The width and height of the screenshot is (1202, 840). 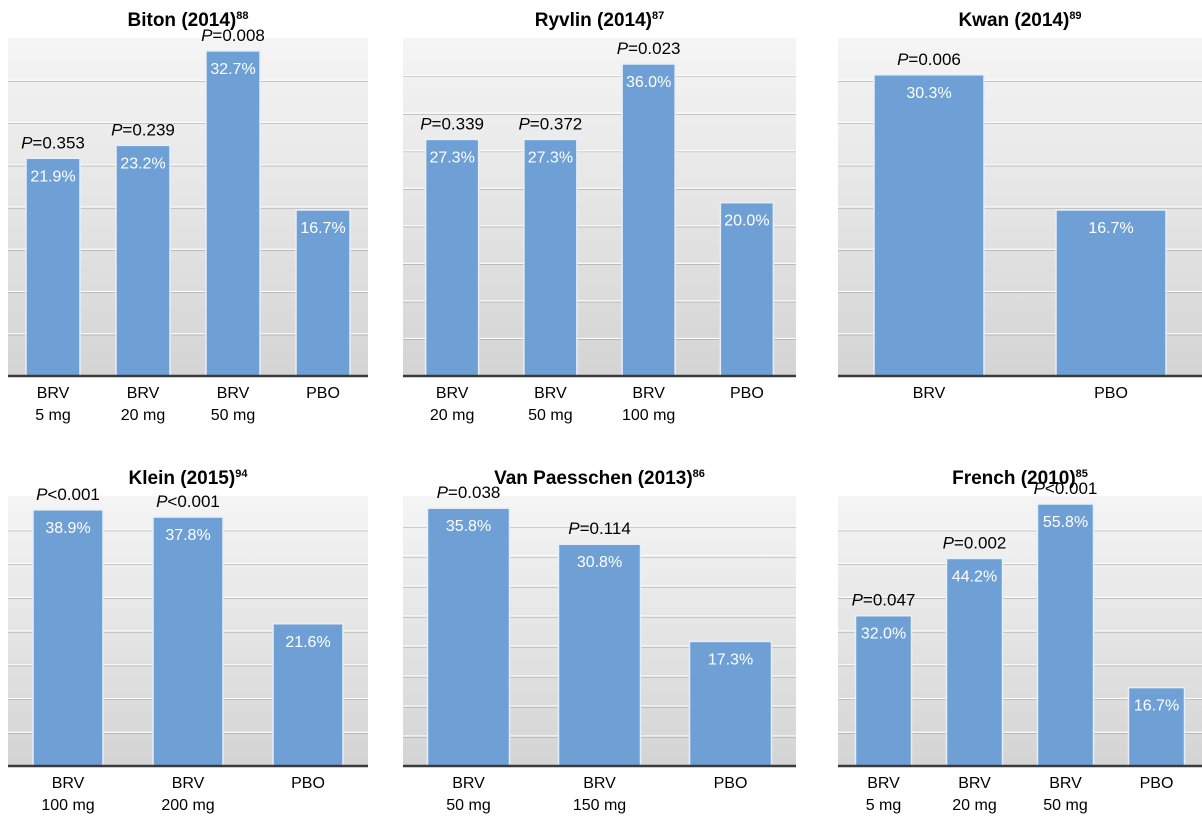 What do you see at coordinates (187, 805) in the screenshot?
I see `category-label: 200 mg` at bounding box center [187, 805].